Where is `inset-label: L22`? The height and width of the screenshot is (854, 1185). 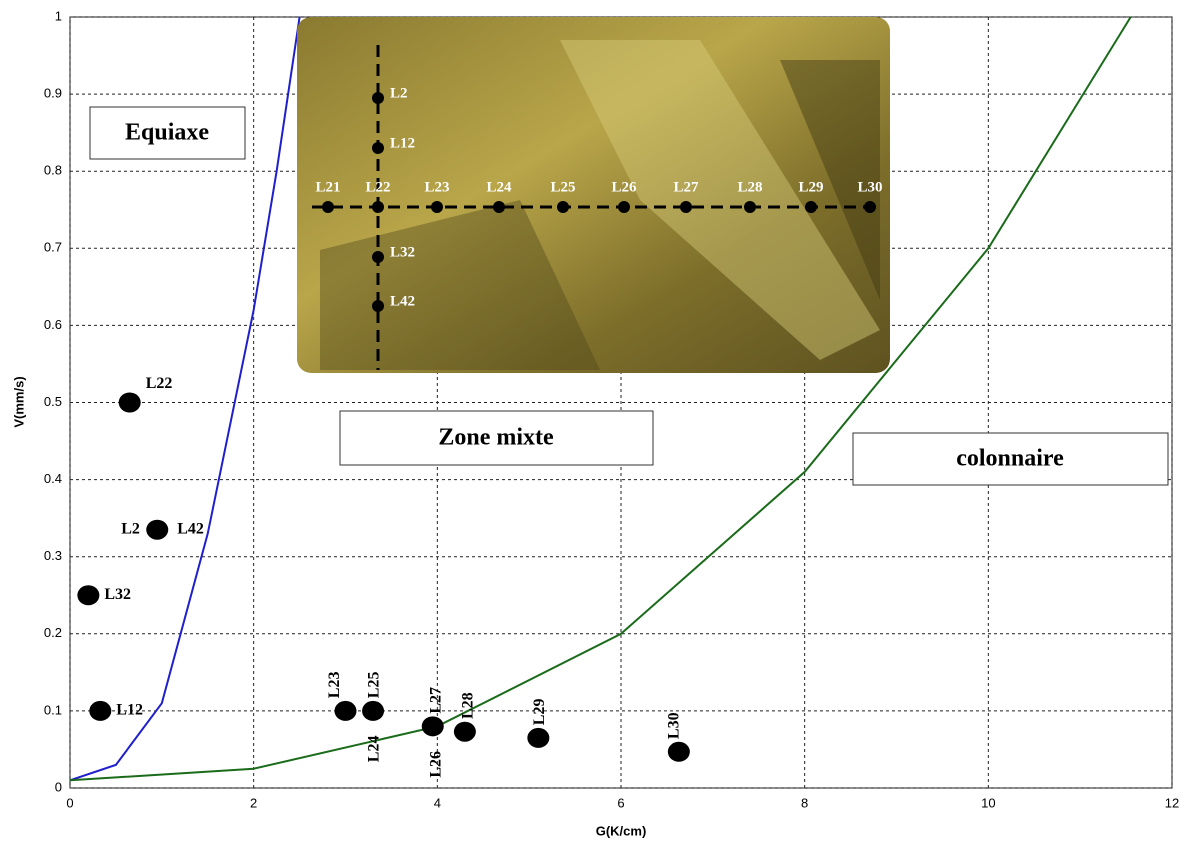 inset-label: L22 is located at coordinates (377, 187).